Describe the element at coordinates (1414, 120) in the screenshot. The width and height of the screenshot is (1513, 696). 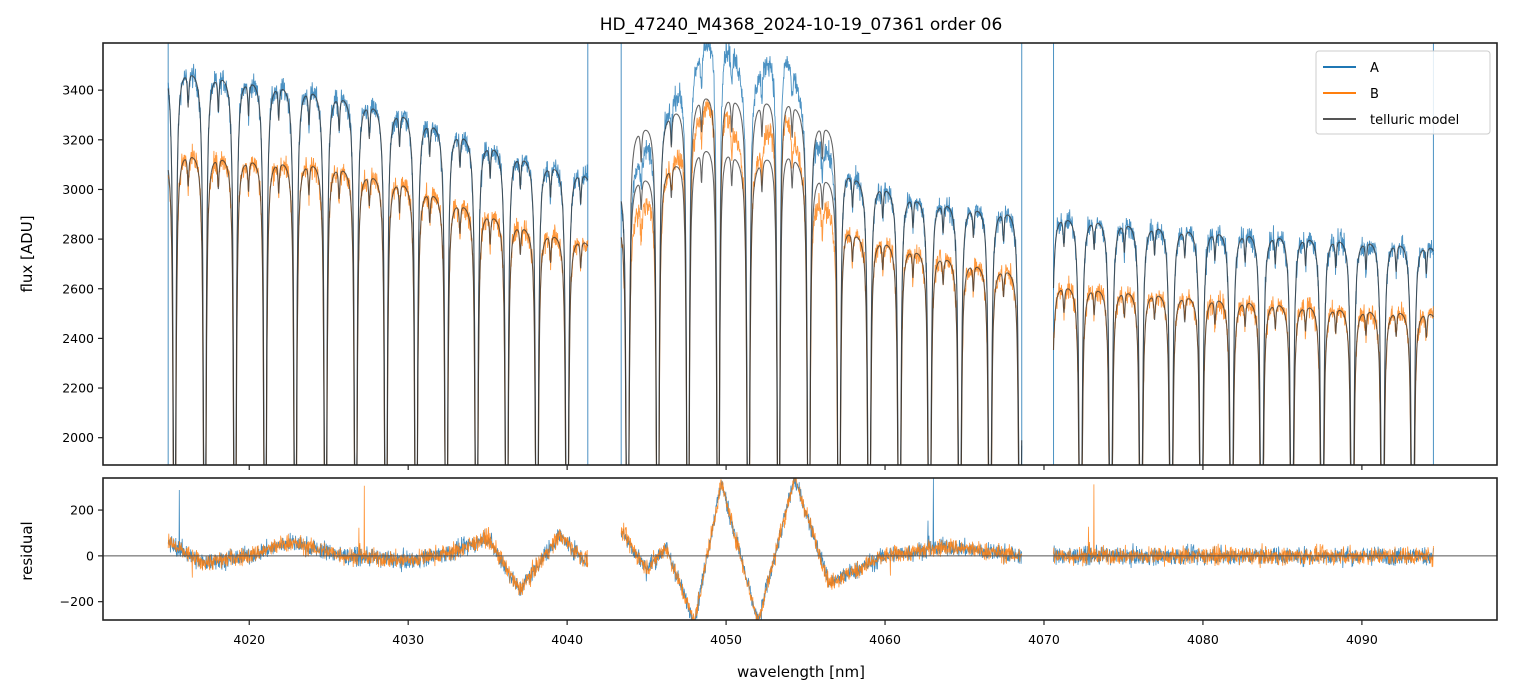
I see `legend-label-telluric: telluric model` at that location.